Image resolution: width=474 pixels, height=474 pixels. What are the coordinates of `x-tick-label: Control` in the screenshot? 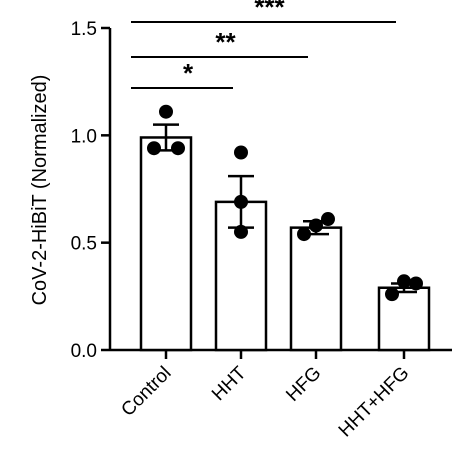 It's located at (146, 392).